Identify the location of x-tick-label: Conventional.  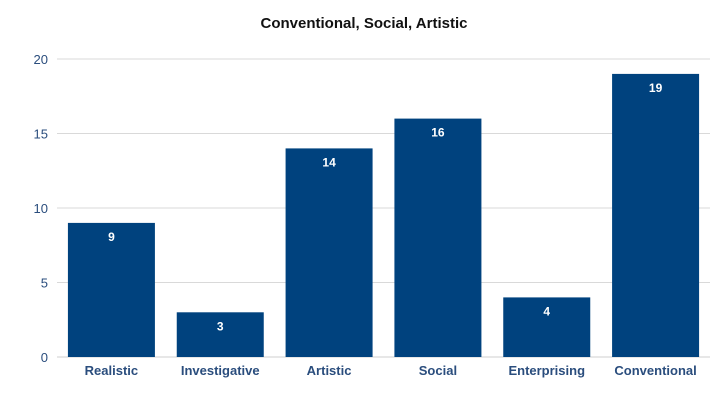
(655, 370).